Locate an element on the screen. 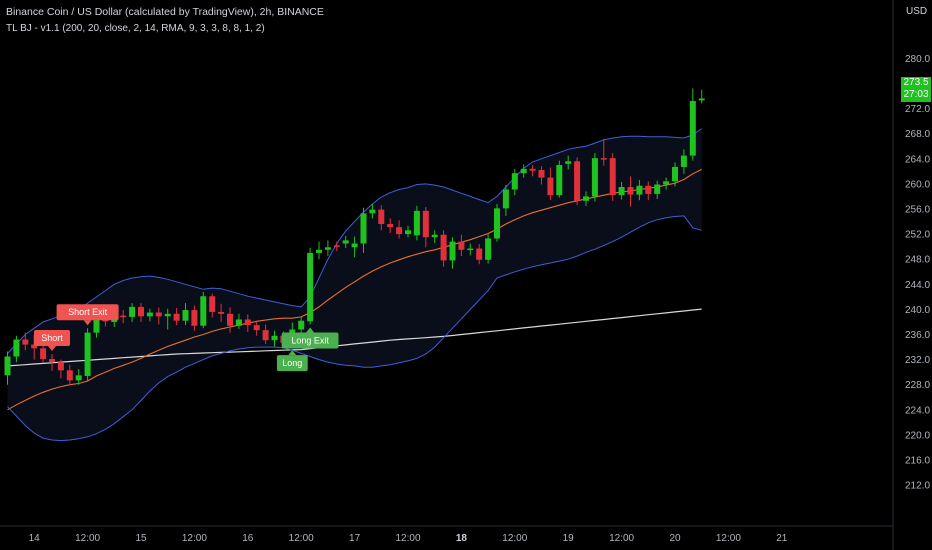  y-tick-label: 248.0 is located at coordinates (917, 260).